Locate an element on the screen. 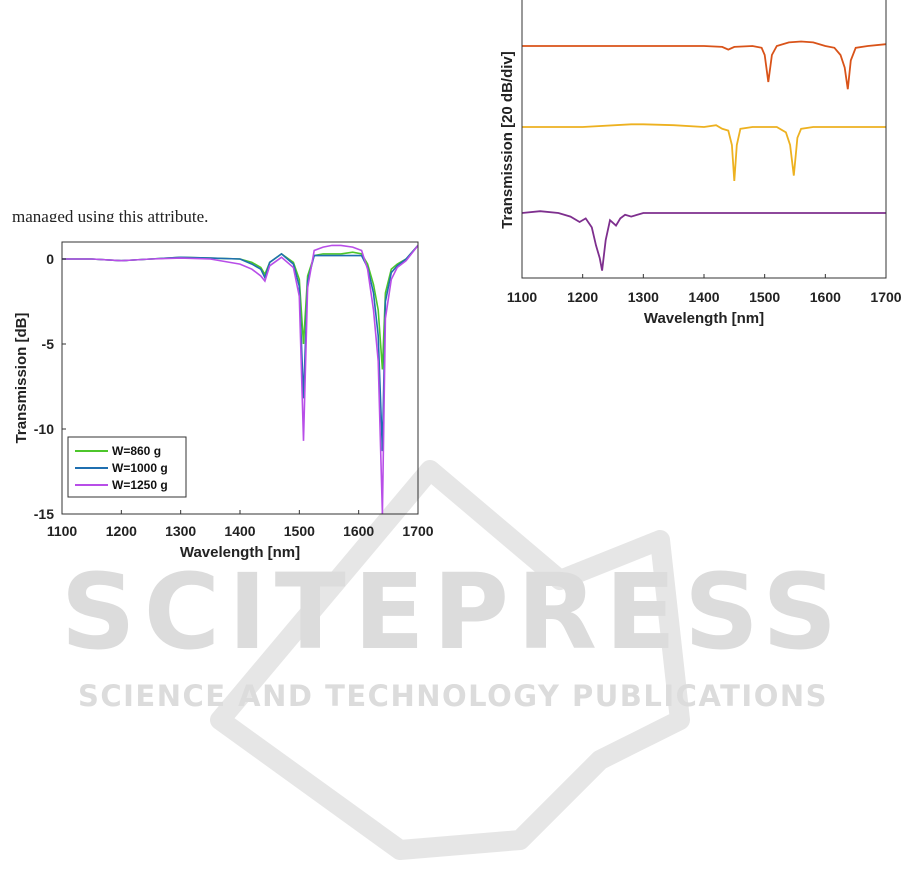 The height and width of the screenshot is (882, 907). y-tick-label: -15 is located at coordinates (44, 514).